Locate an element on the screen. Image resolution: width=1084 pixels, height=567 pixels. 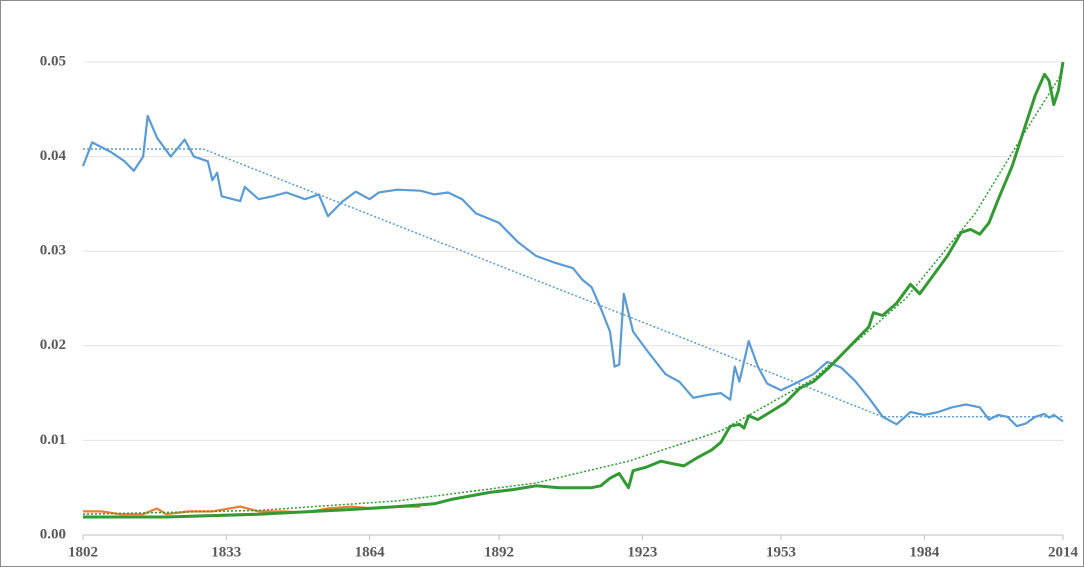
x-tick-label: 1864 is located at coordinates (370, 552).